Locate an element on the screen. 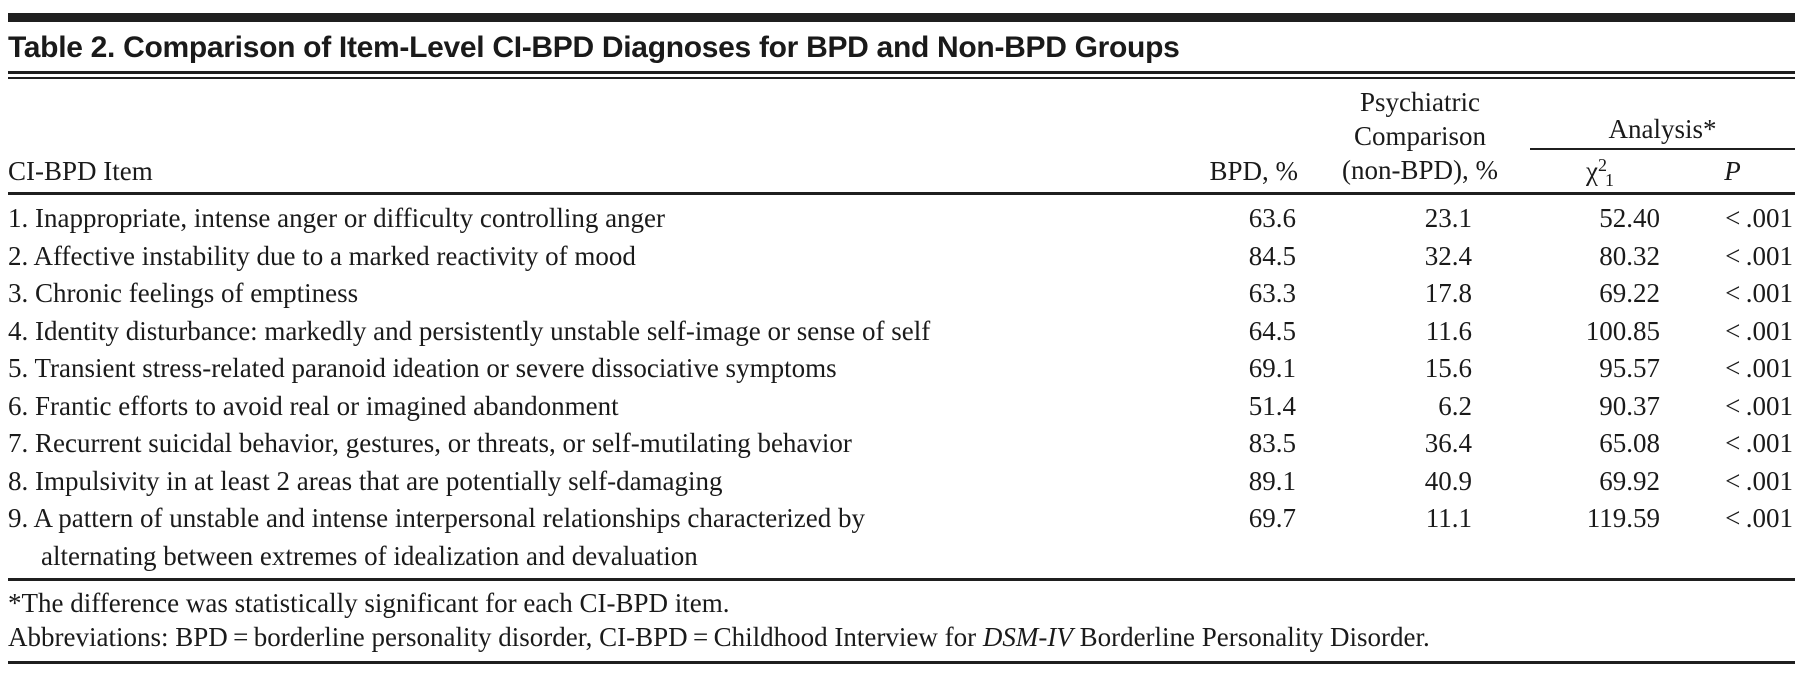  nonbpd-pct-cell: 6.2 is located at coordinates (1455, 405).